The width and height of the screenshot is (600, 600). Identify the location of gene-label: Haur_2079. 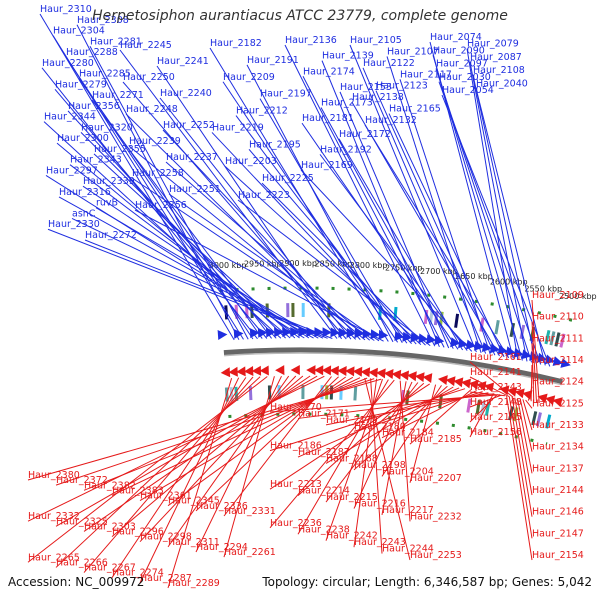
(493, 44).